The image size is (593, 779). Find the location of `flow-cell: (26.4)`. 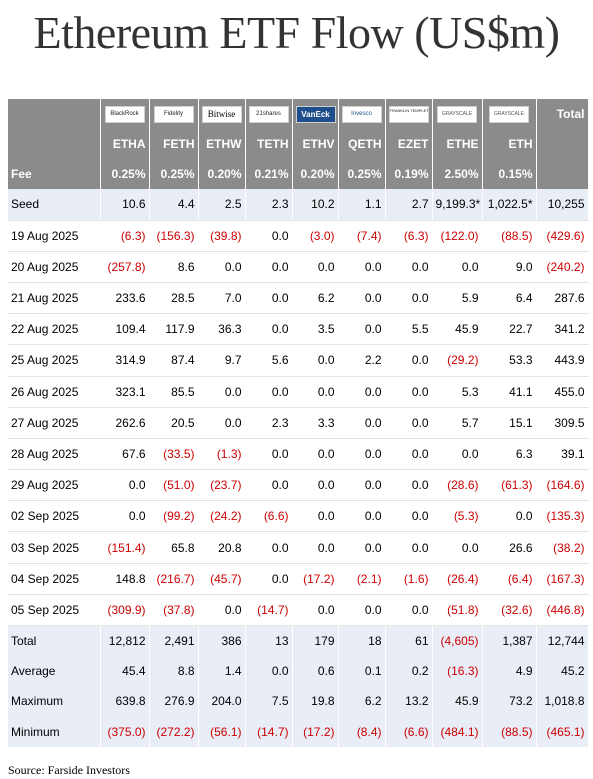

flow-cell: (26.4) is located at coordinates (457, 579).